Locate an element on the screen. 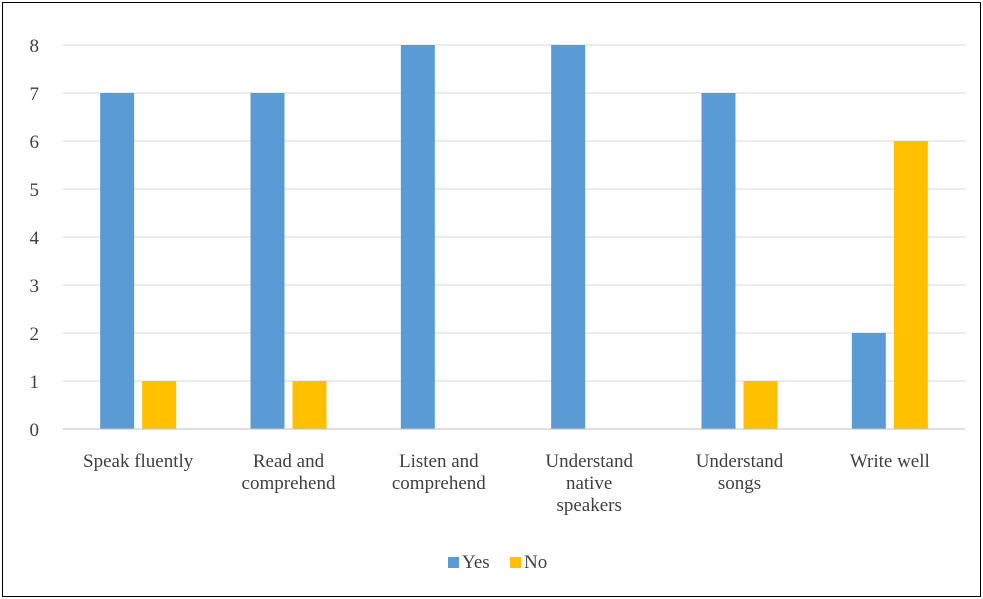  category-label: Understand native speakers is located at coordinates (589, 483).